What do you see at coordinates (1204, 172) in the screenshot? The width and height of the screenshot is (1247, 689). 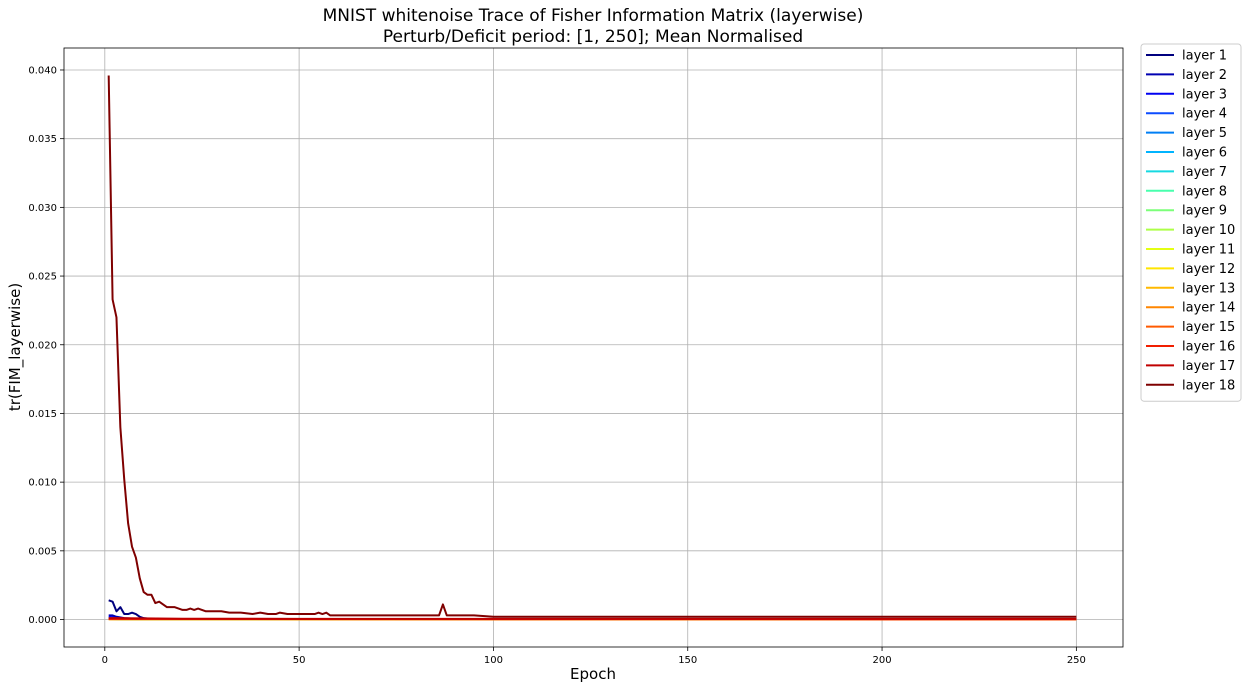 I see `legend-label: layer 7` at bounding box center [1204, 172].